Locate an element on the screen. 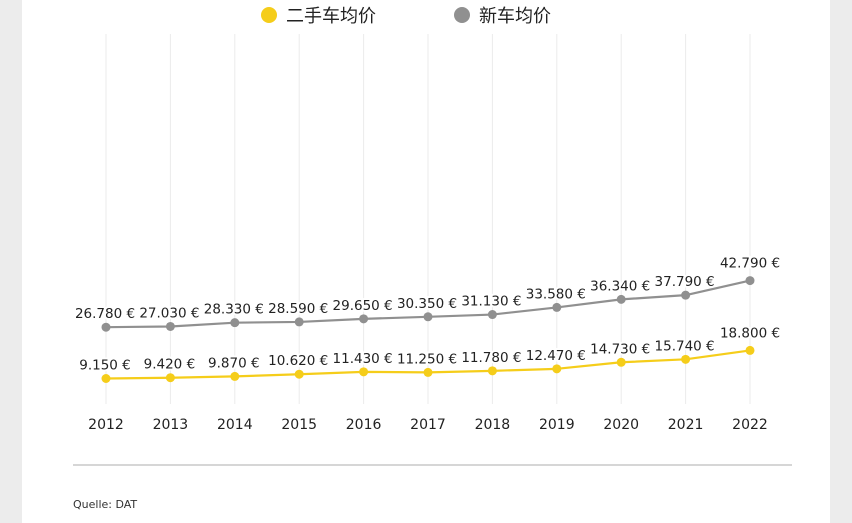  x-tick-label-2013: 2013 is located at coordinates (171, 425).